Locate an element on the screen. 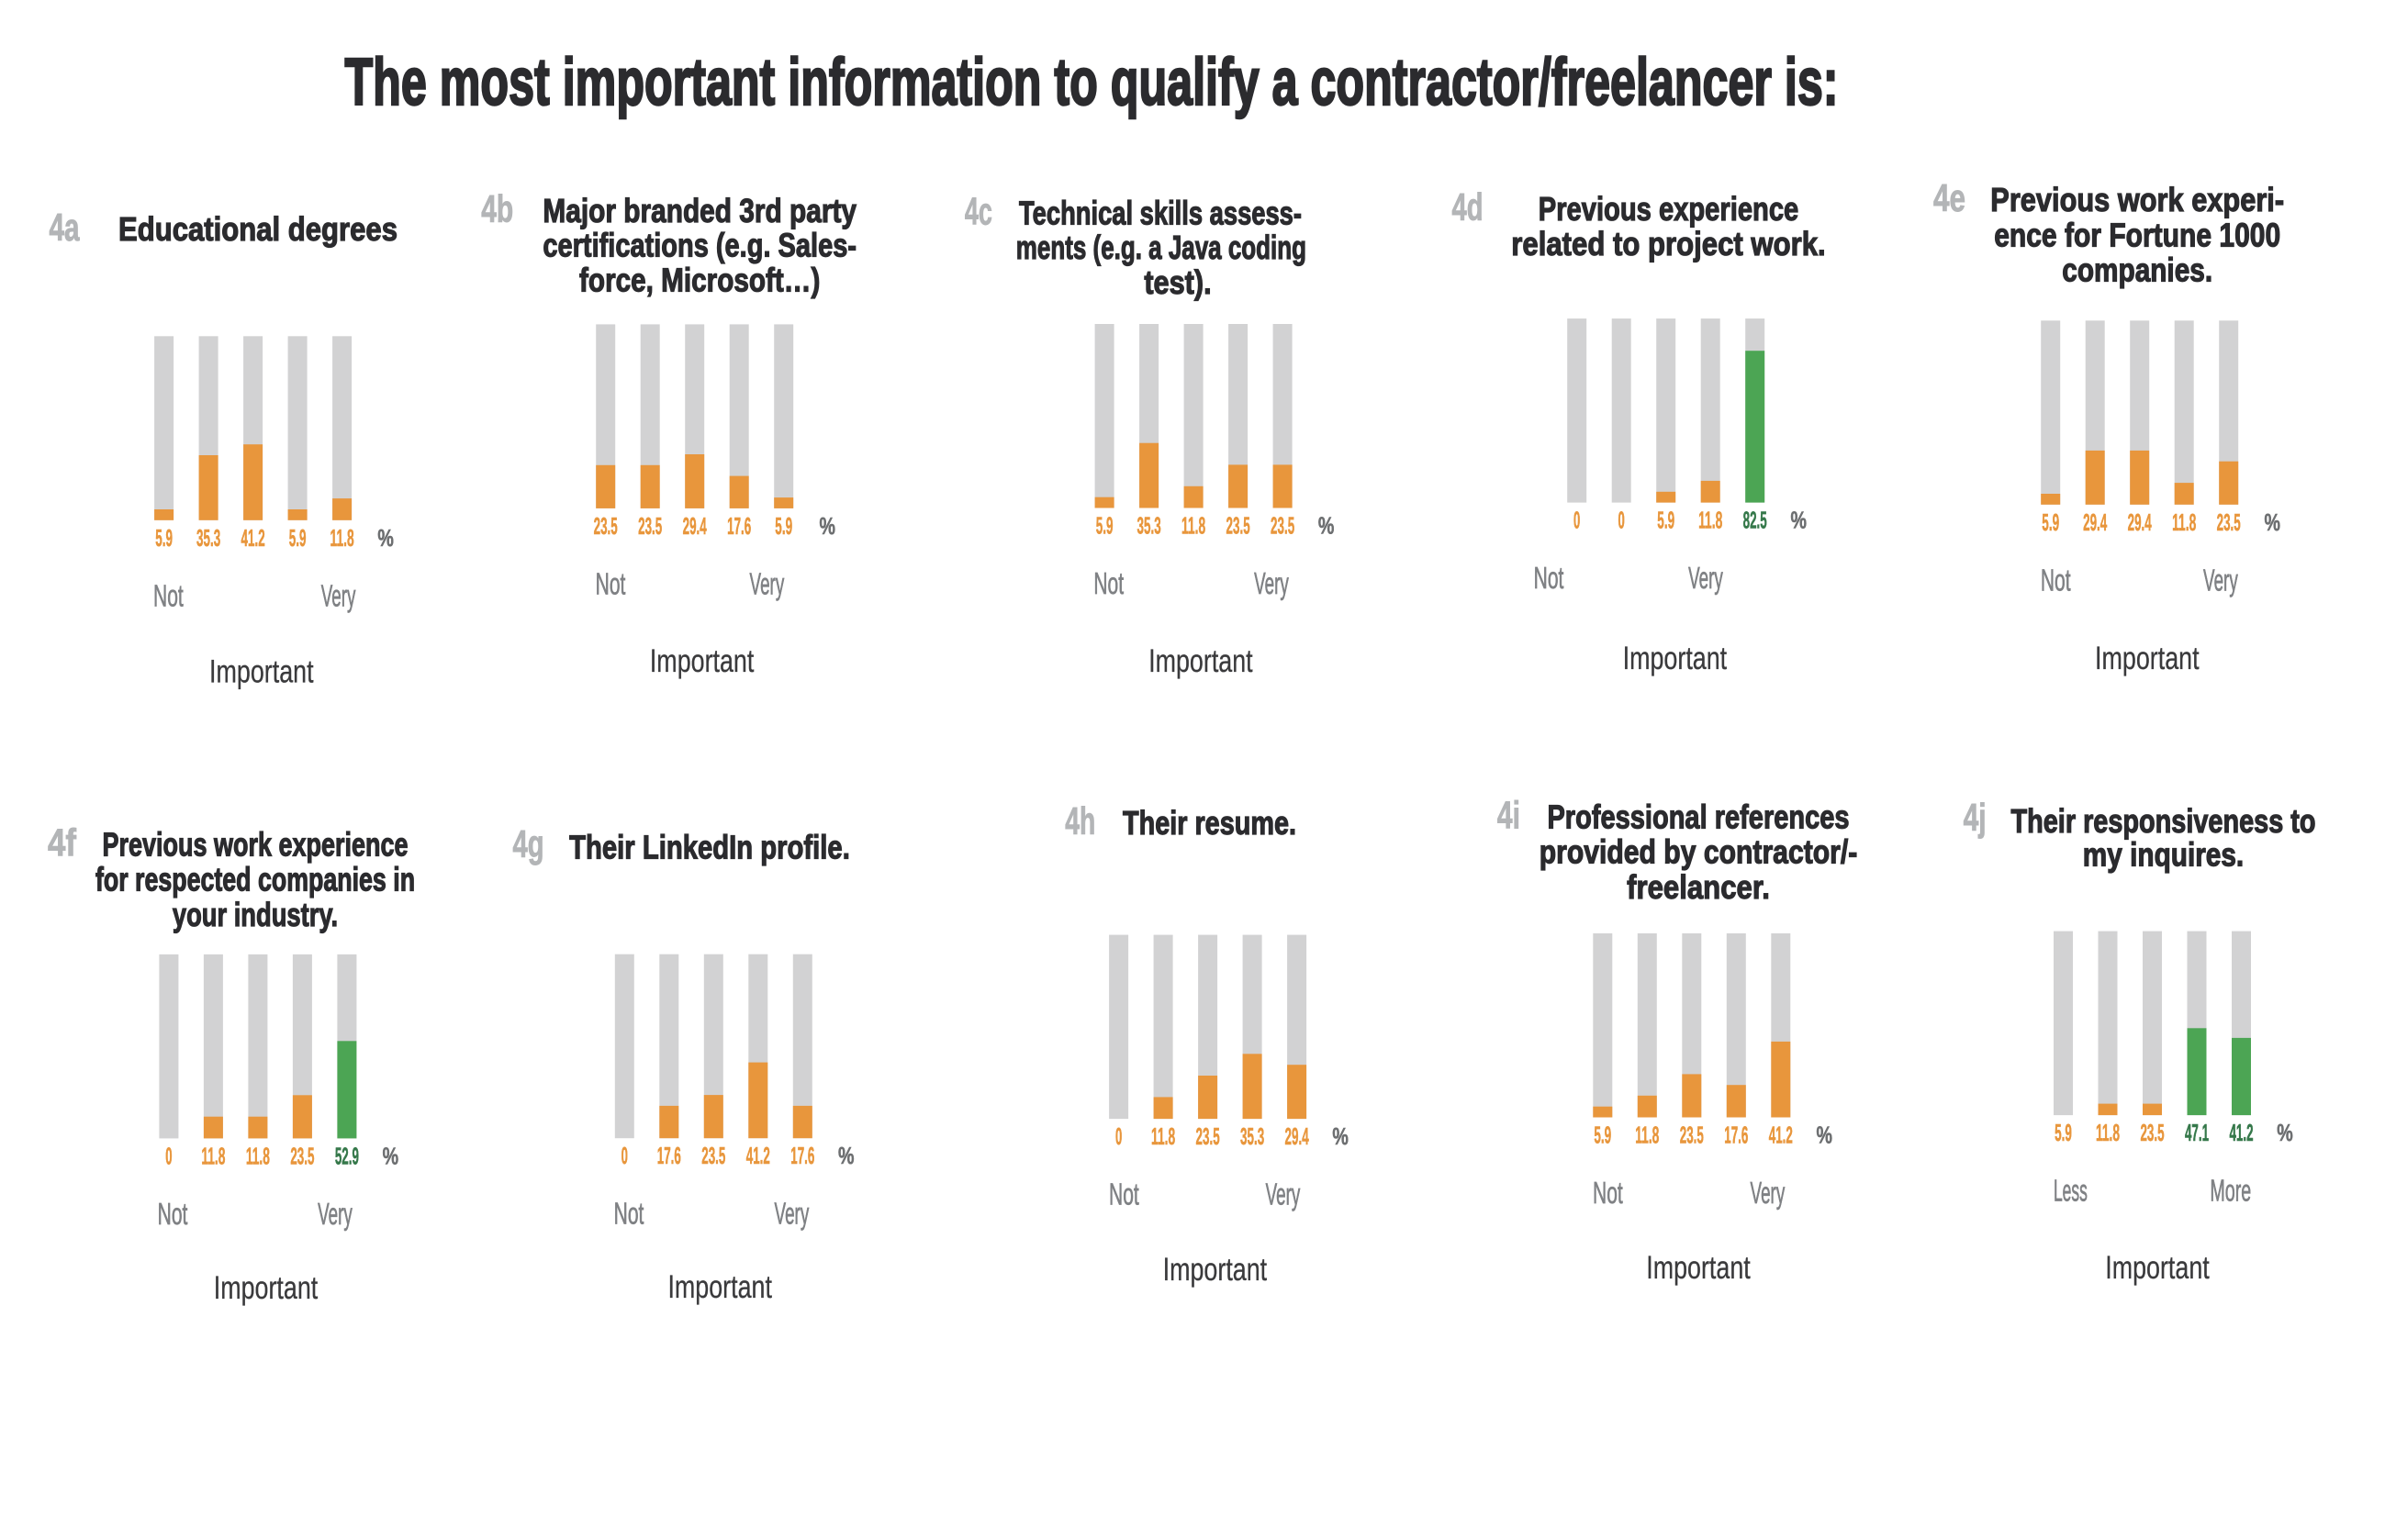 The image size is (2385, 1540). svg-text: Previous work experi- is located at coordinates (2137, 199).